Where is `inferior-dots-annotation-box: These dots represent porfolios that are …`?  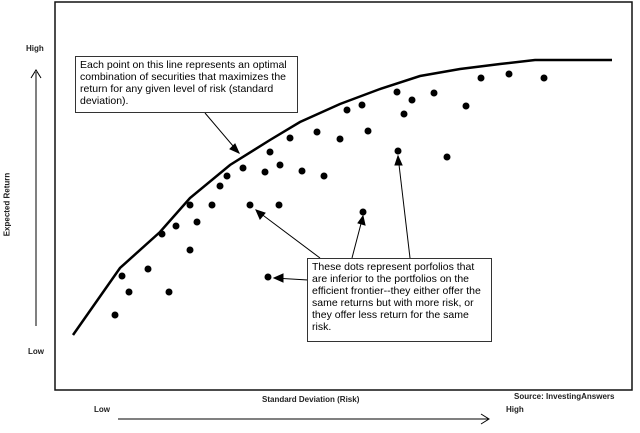 inferior-dots-annotation-box: These dots represent porfolios that are … is located at coordinates (399, 300).